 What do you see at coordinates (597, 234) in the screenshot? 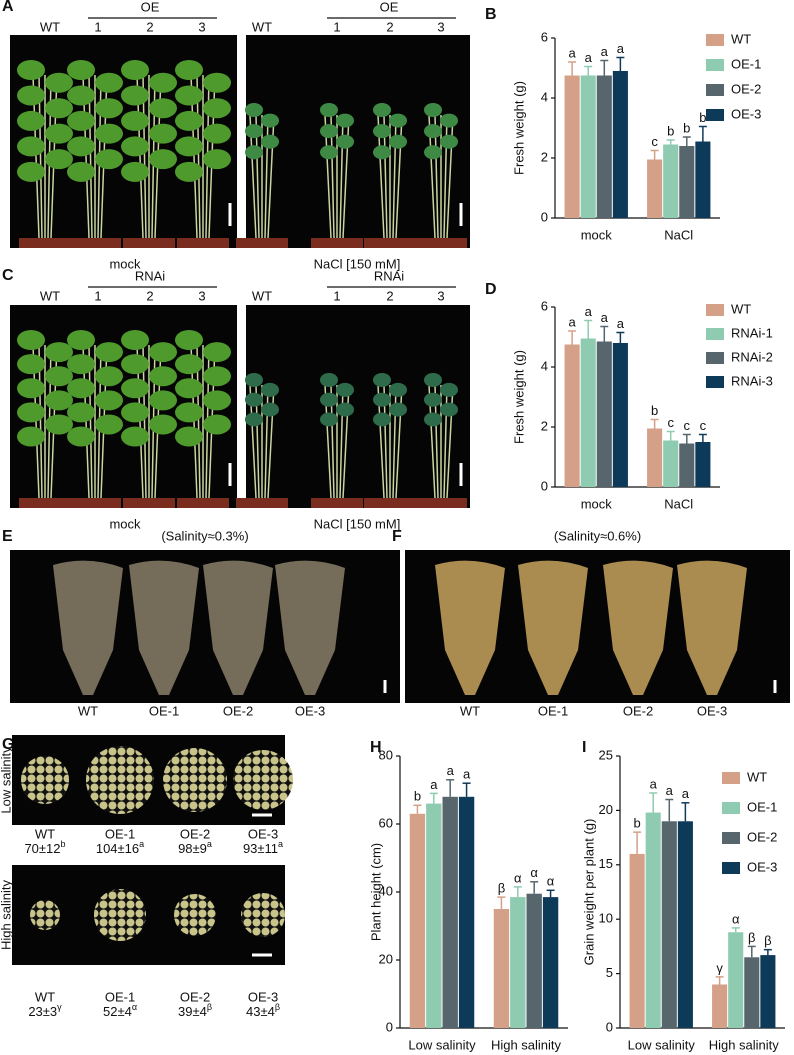
I see `x-tick-label: mock` at bounding box center [597, 234].